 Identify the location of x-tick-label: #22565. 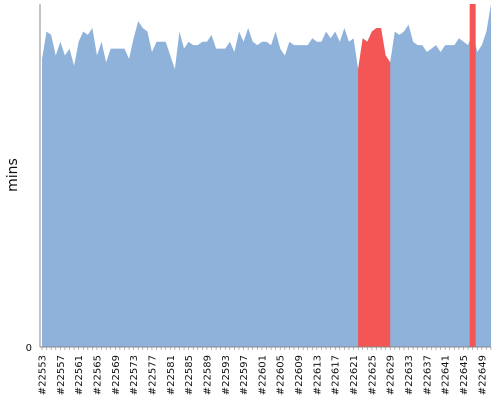
(97, 375).